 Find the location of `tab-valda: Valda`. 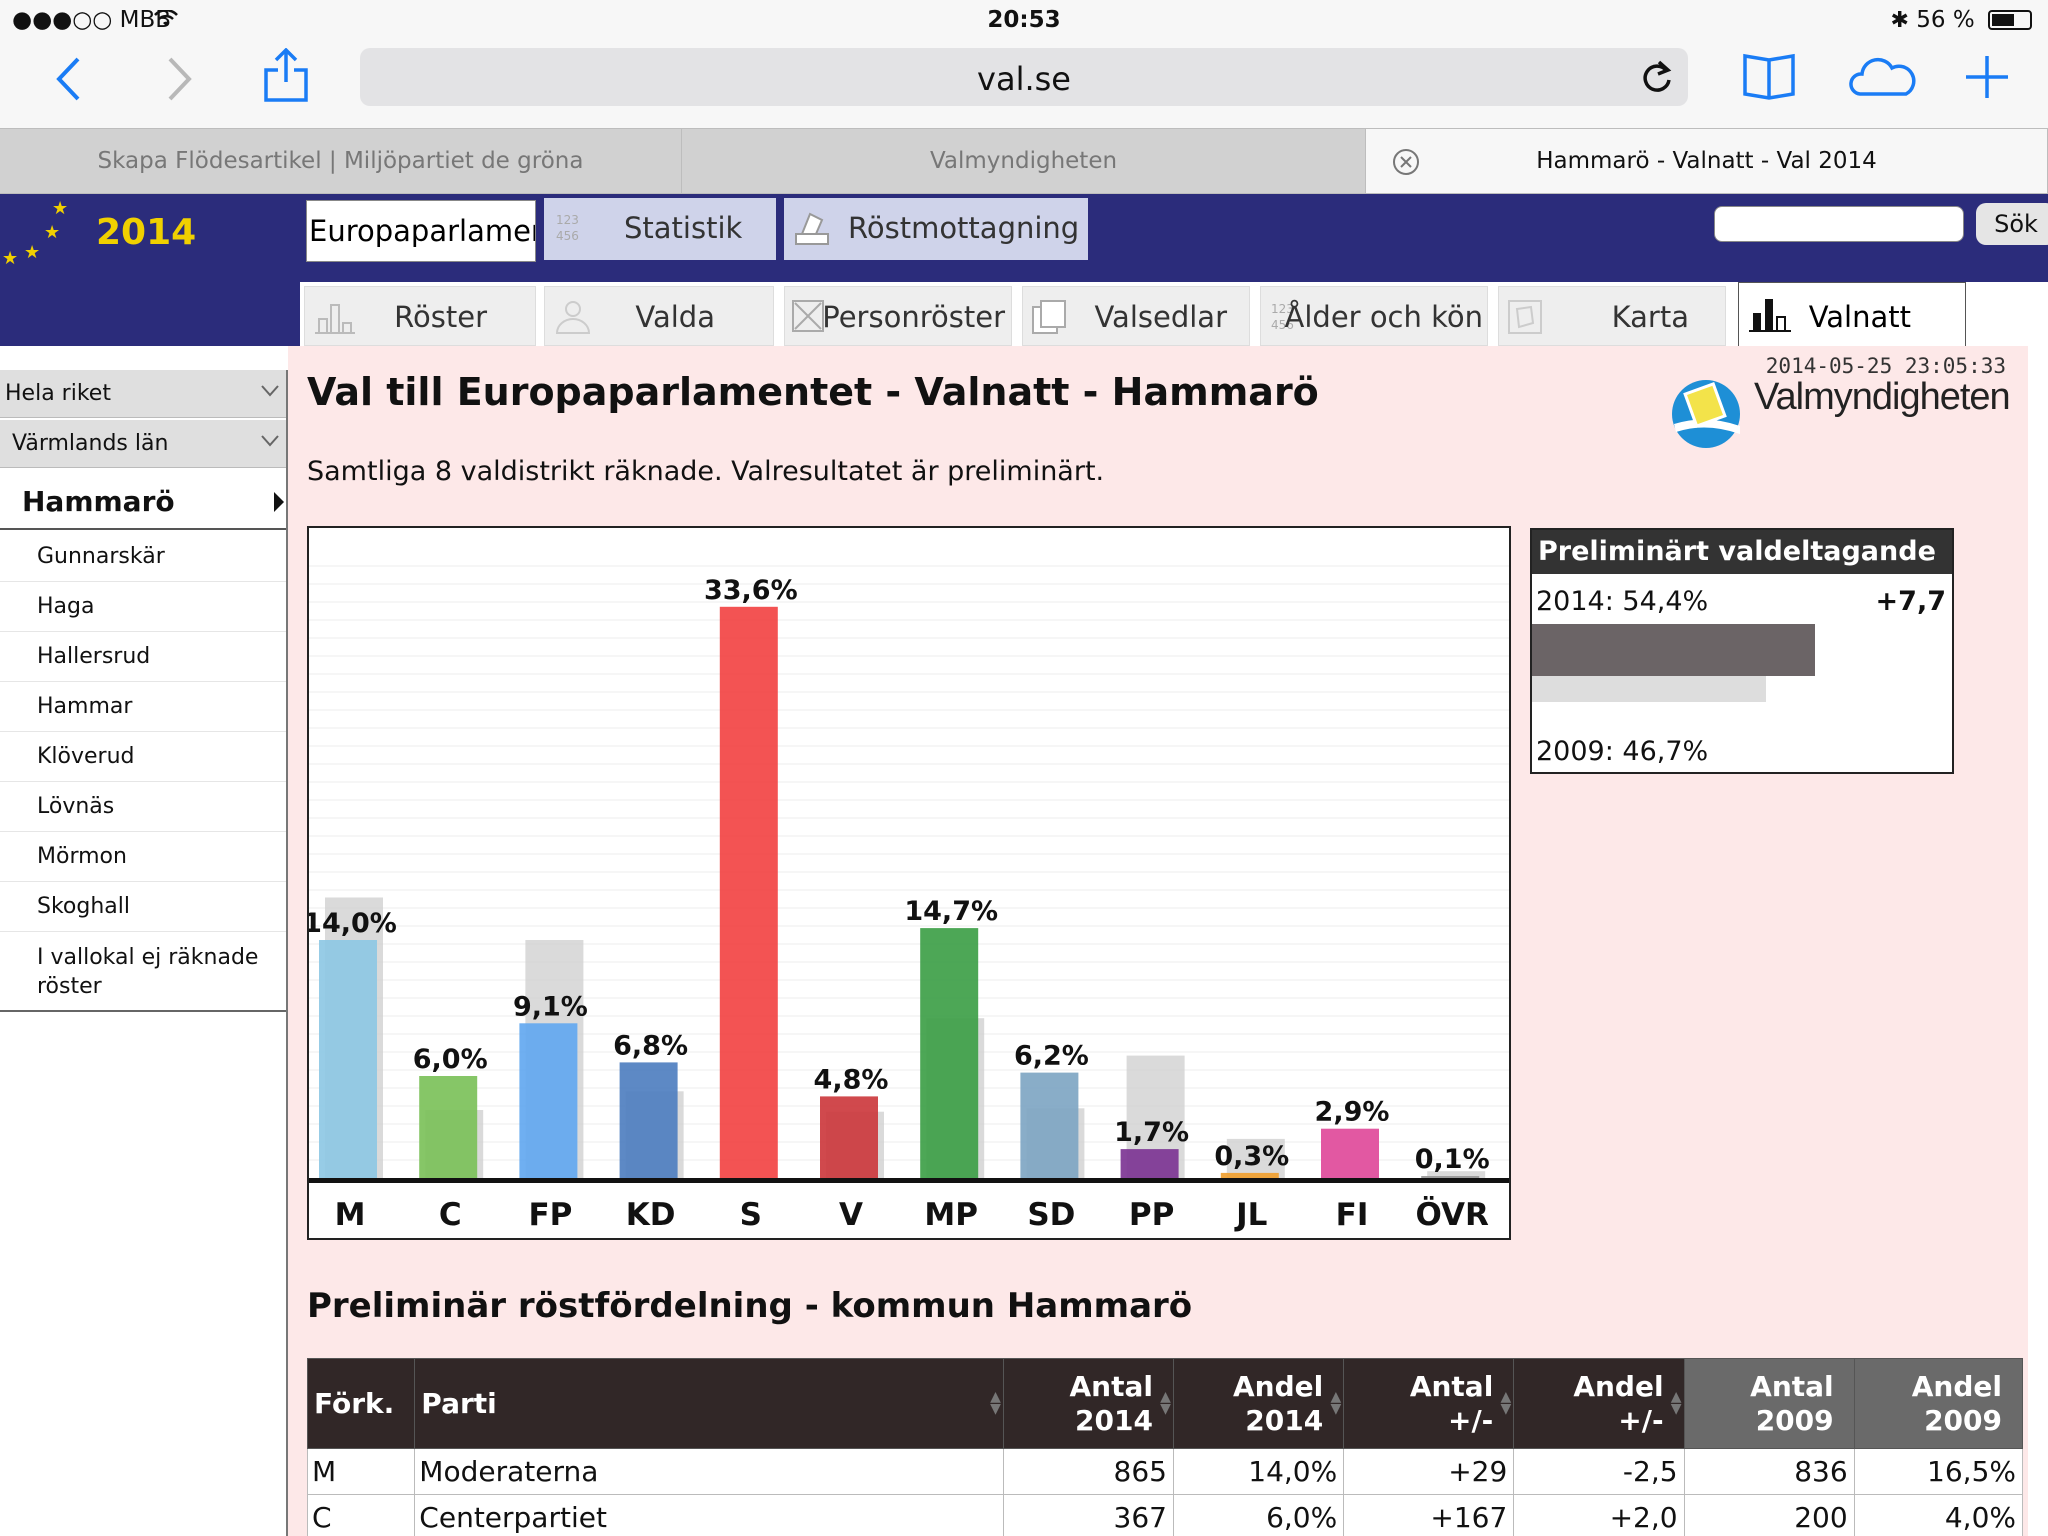

tab-valda: Valda is located at coordinates (659, 316).